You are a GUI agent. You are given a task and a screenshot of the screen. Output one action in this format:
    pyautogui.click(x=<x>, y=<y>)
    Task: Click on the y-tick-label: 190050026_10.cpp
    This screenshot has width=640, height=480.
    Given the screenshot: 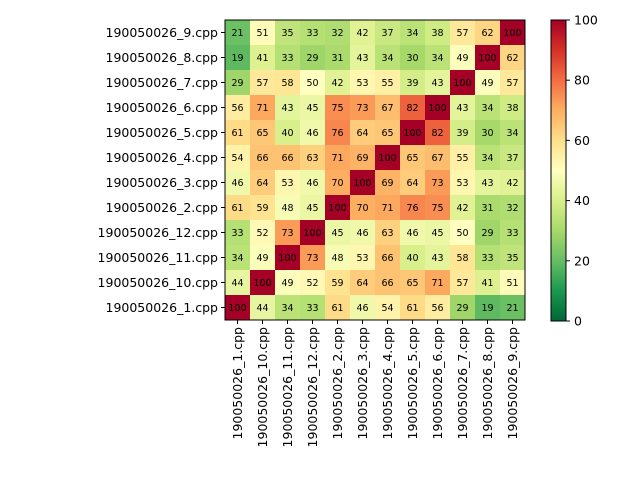 What is the action you would take?
    pyautogui.click(x=158, y=282)
    